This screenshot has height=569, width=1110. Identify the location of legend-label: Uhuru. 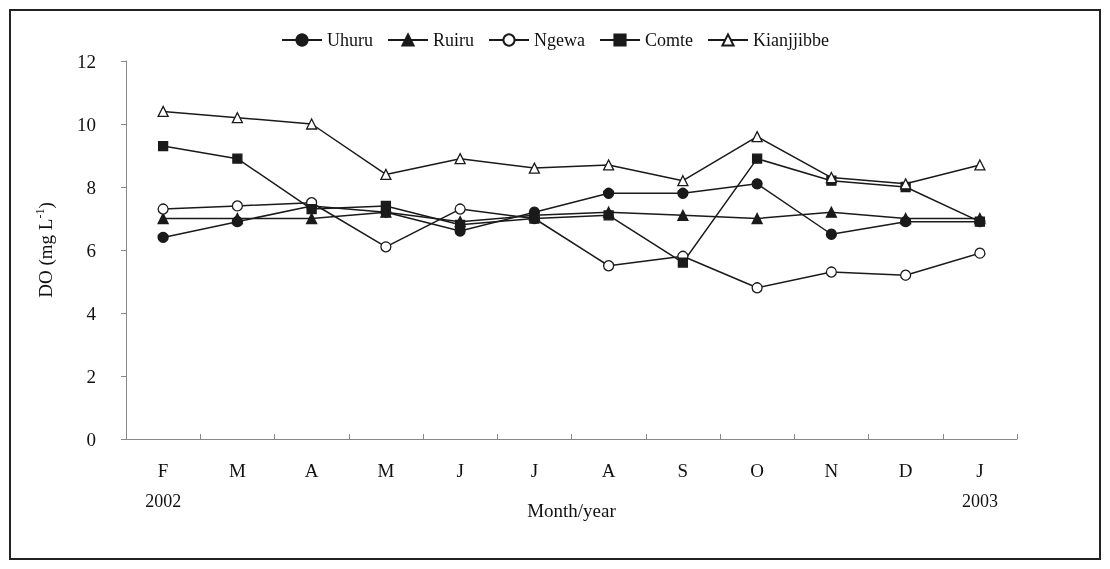
(350, 40).